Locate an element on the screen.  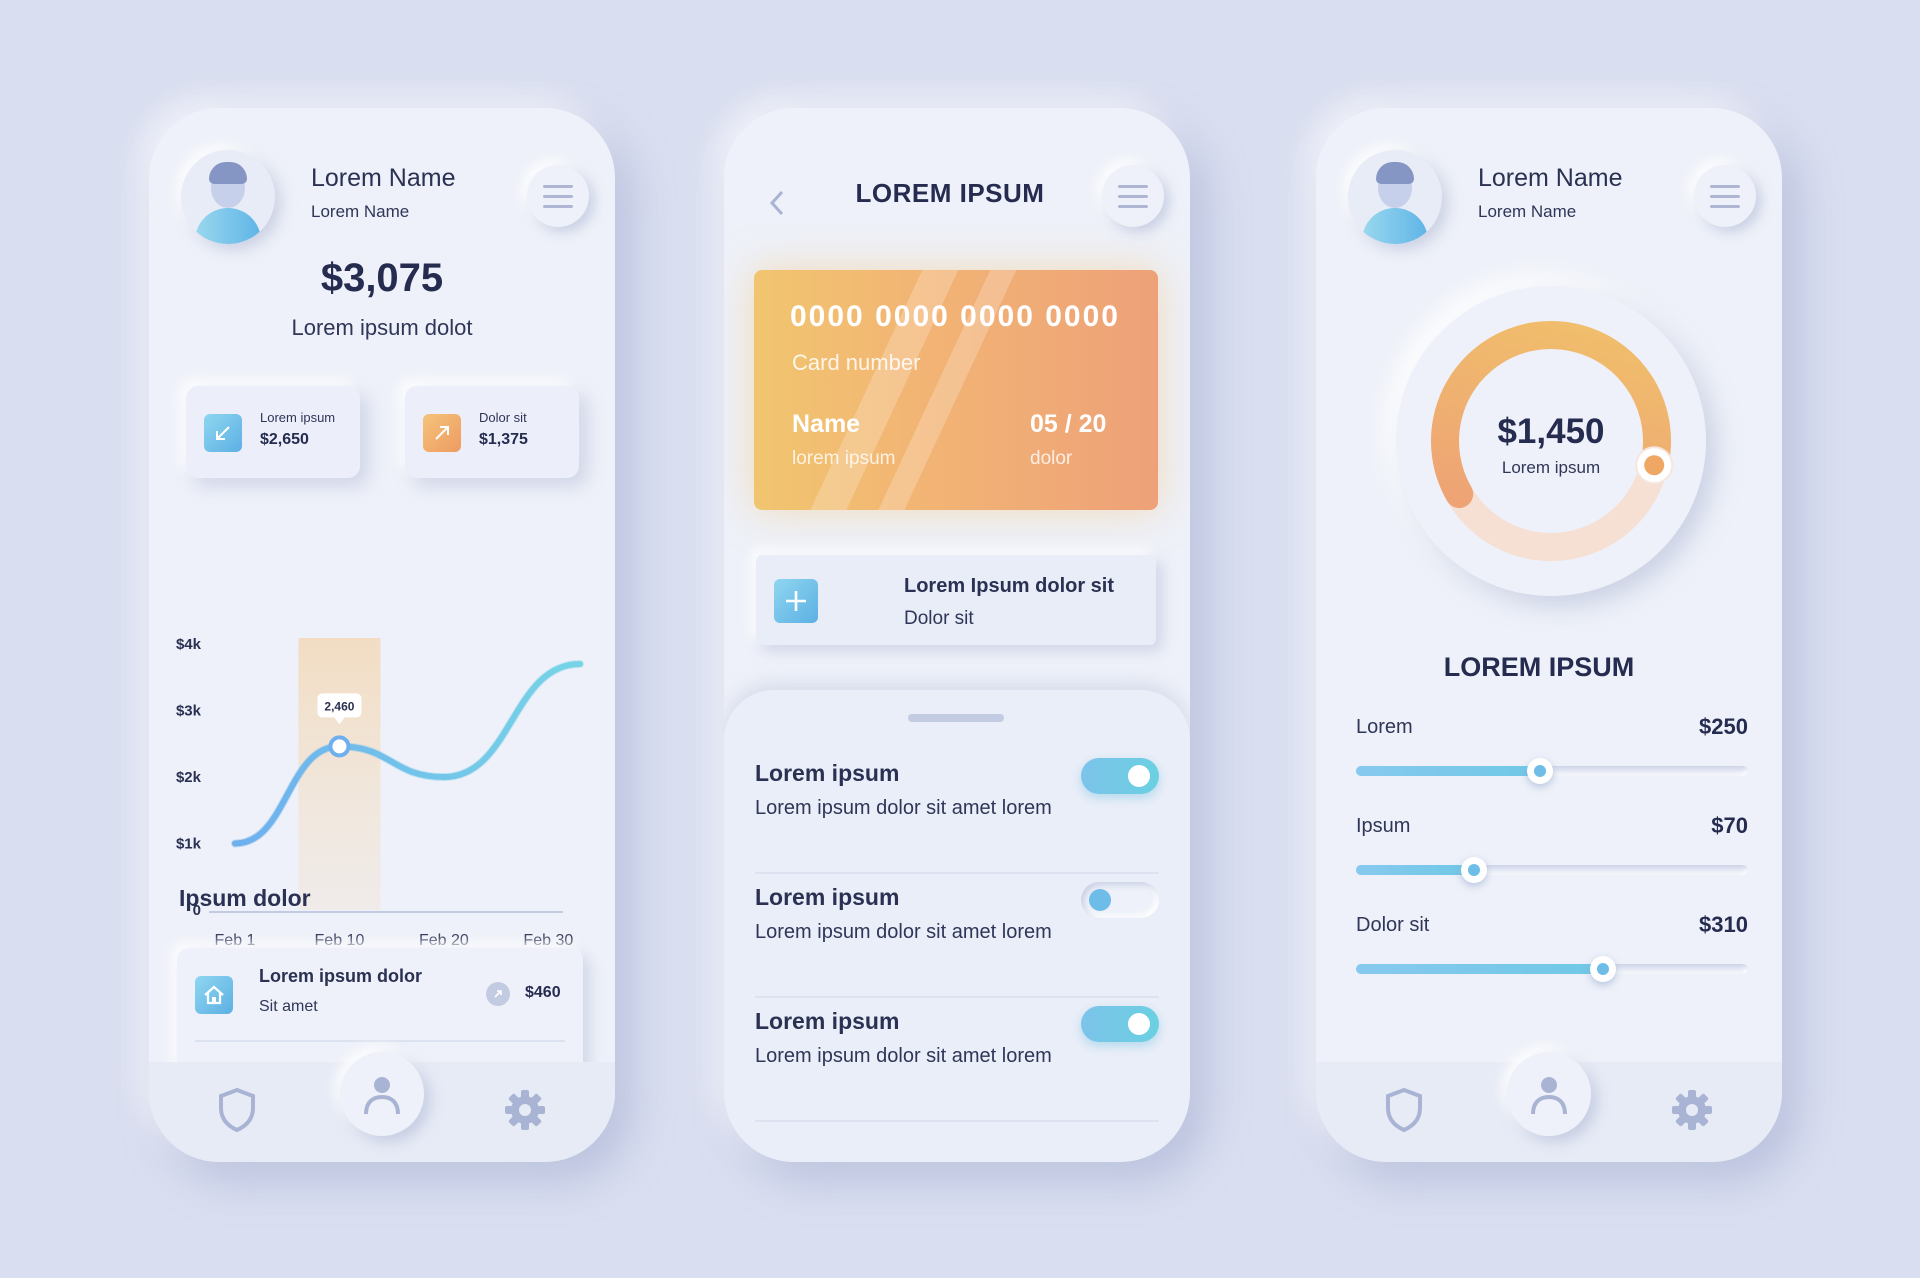
y-tick-label: $4k is located at coordinates (189, 644).